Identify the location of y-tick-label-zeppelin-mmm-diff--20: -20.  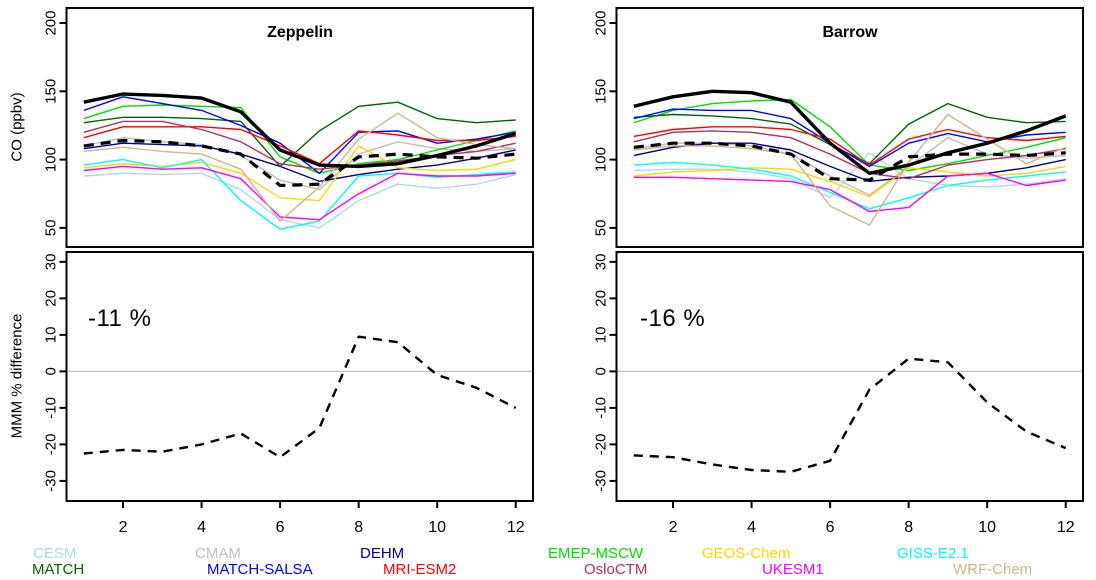
(51, 445).